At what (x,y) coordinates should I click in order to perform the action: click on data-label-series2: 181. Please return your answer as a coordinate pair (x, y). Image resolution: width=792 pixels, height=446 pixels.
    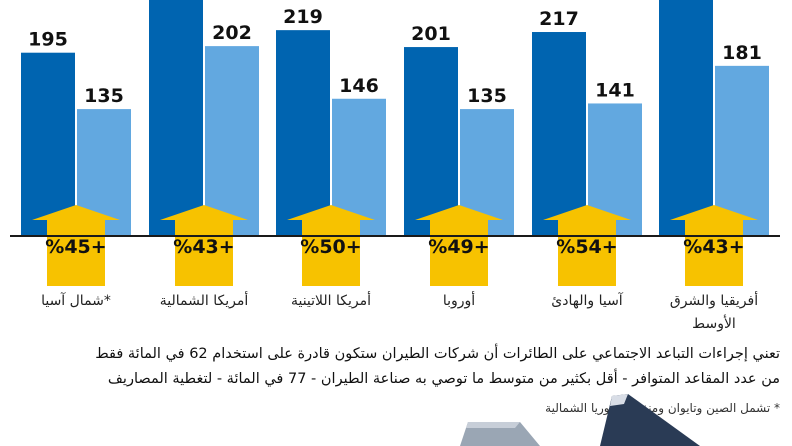
    Looking at the image, I should click on (742, 53).